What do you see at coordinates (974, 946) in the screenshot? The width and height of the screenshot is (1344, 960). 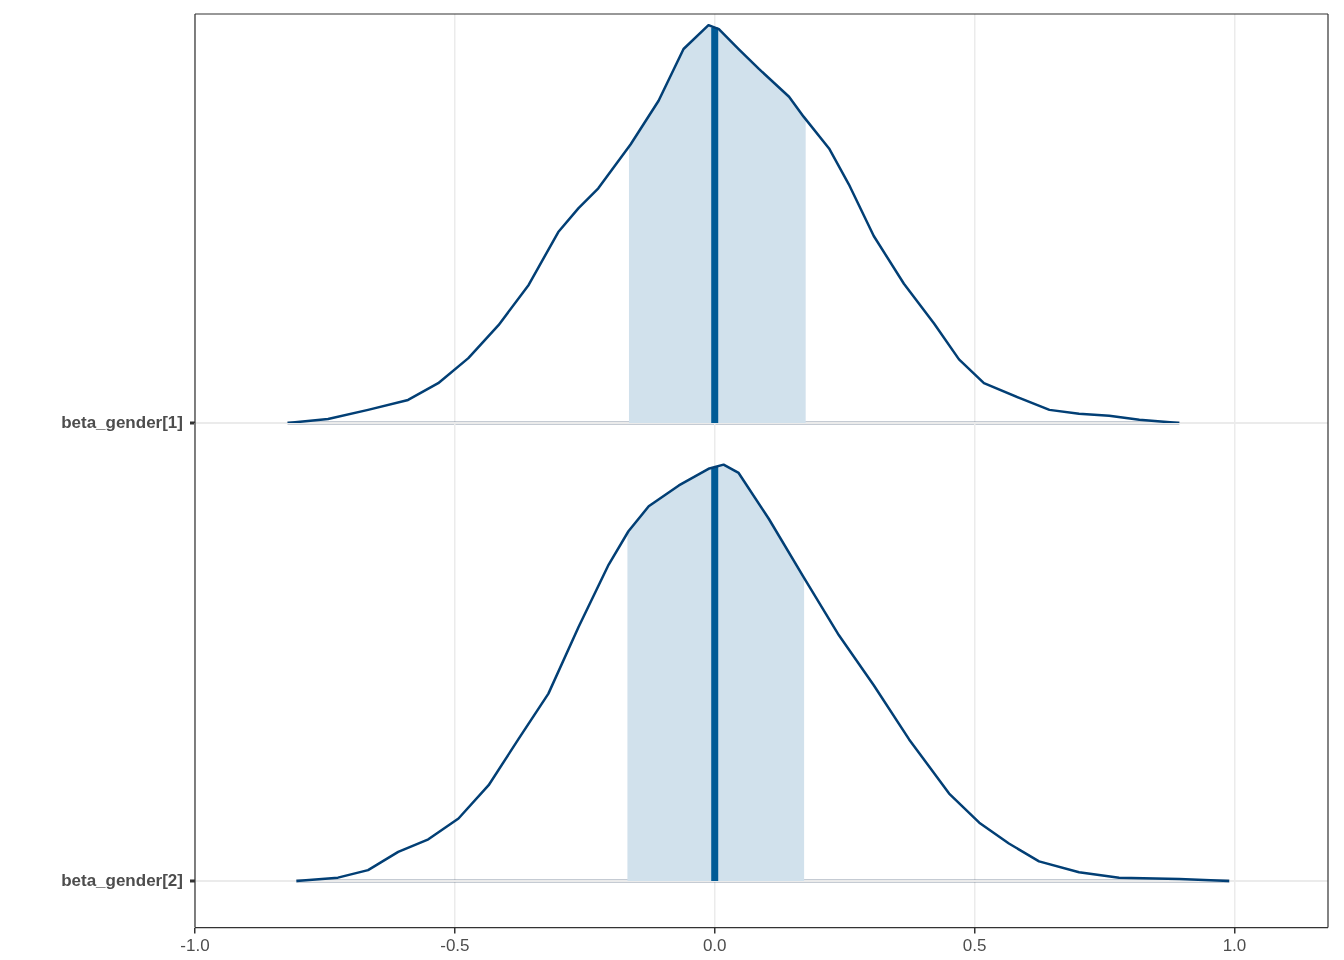 I see `x-tick-label: 0.5` at bounding box center [974, 946].